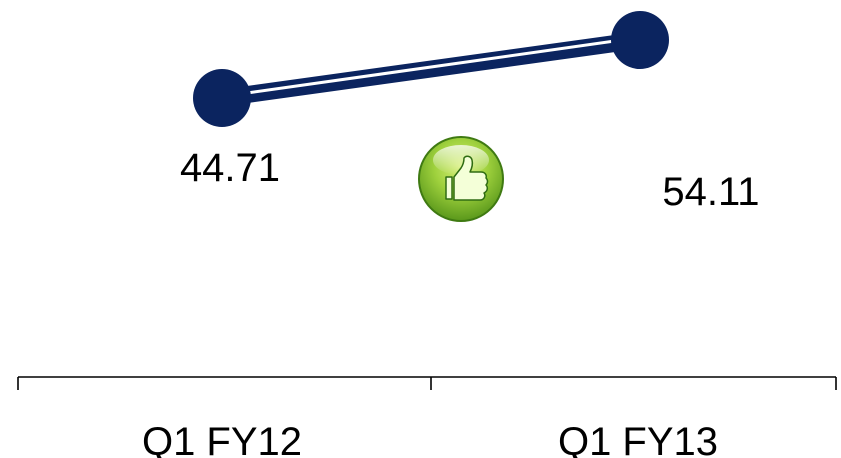 The width and height of the screenshot is (841, 458). What do you see at coordinates (640, 40) in the screenshot?
I see `data-point-q1-fy13` at bounding box center [640, 40].